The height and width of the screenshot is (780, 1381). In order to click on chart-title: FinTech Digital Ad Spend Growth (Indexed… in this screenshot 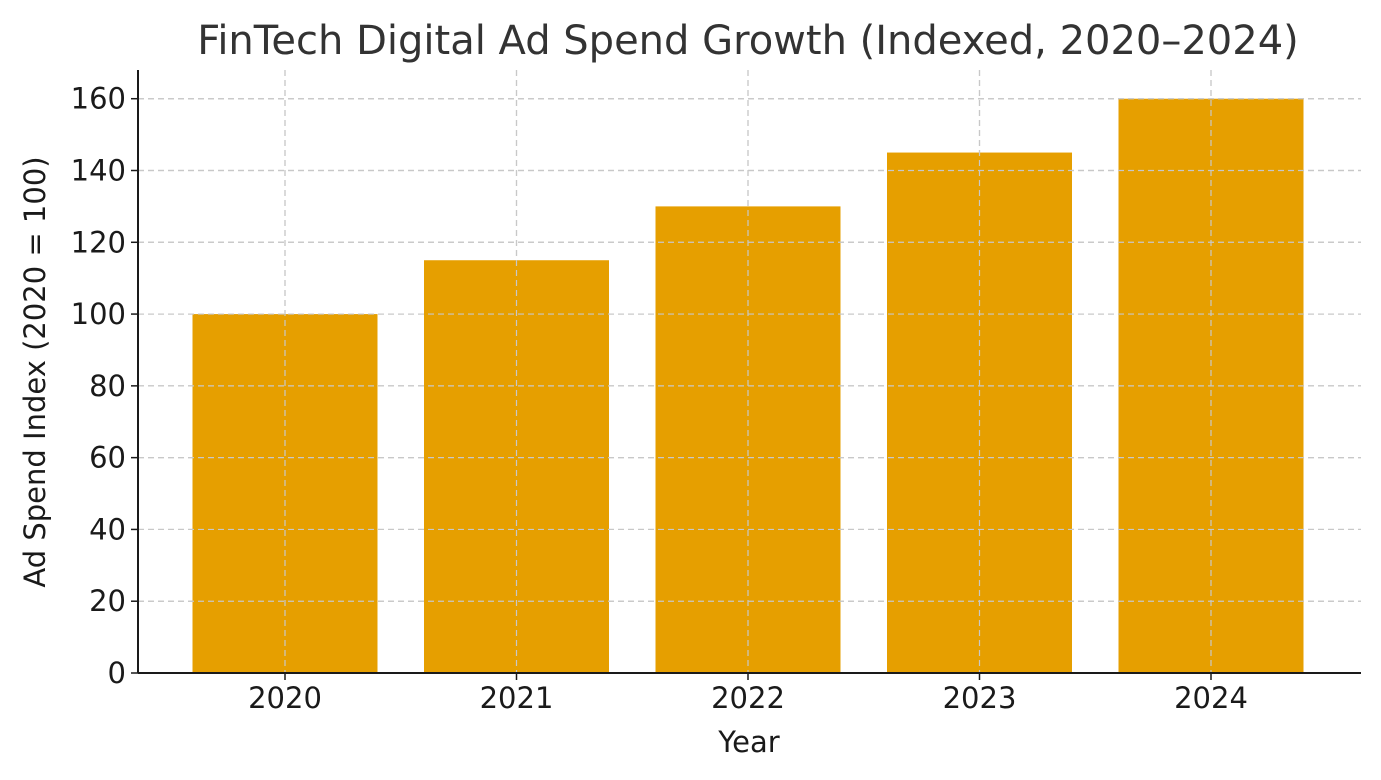, I will do `click(748, 41)`.